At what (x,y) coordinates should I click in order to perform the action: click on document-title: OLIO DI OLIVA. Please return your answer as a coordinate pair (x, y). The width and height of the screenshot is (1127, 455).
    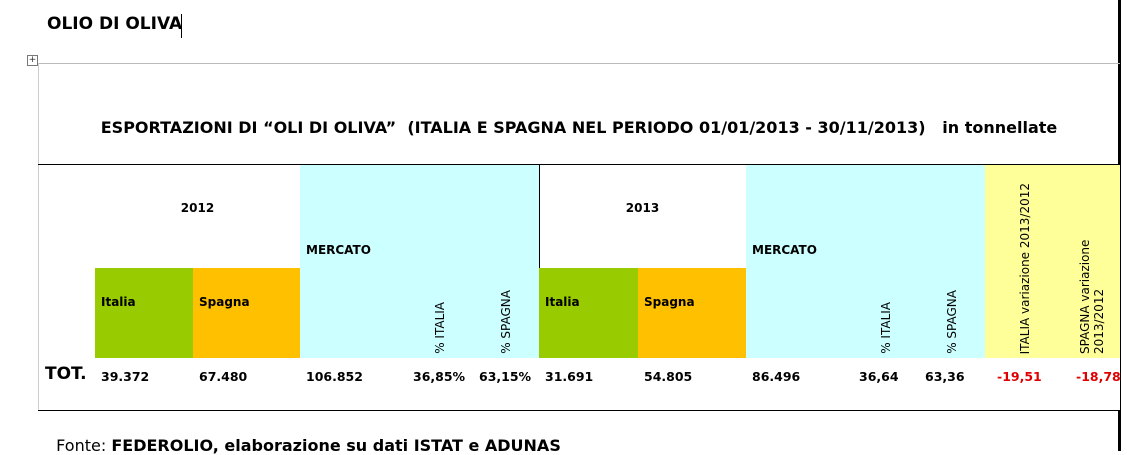
    Looking at the image, I should click on (115, 24).